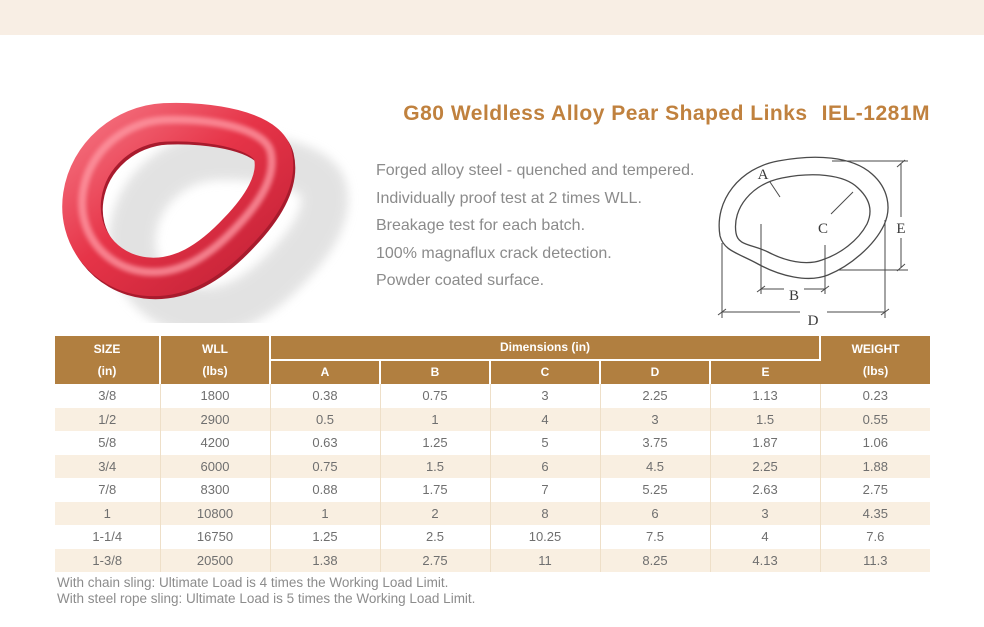 The height and width of the screenshot is (627, 984). What do you see at coordinates (813, 321) in the screenshot?
I see `dim-label-d: D` at bounding box center [813, 321].